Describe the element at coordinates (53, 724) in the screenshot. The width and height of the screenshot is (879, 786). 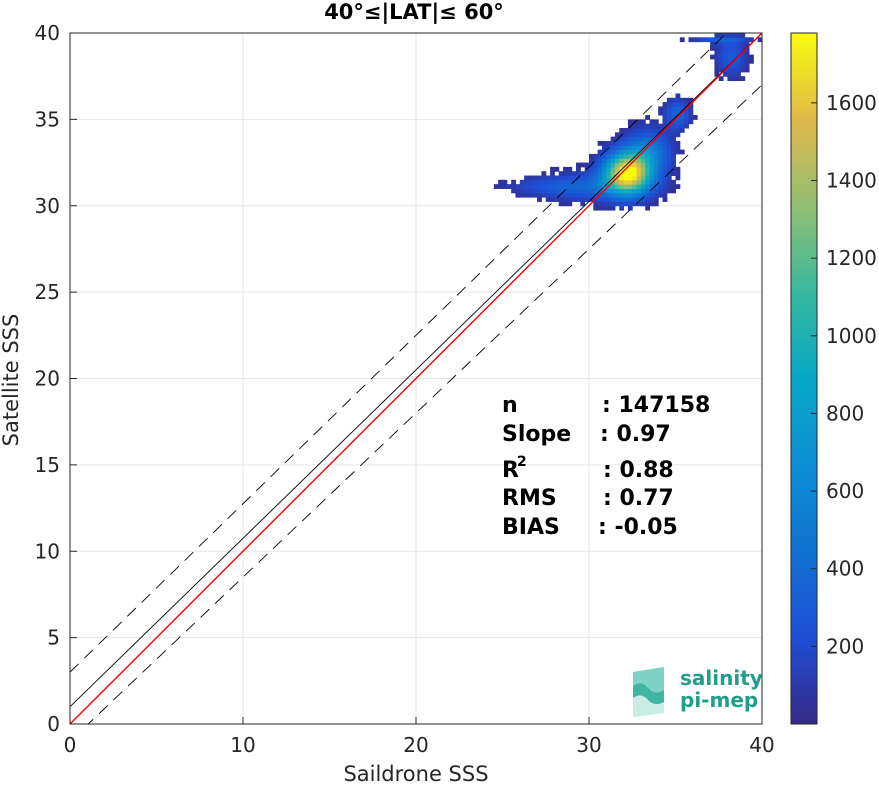
I see `y-tick-label: 0` at that location.